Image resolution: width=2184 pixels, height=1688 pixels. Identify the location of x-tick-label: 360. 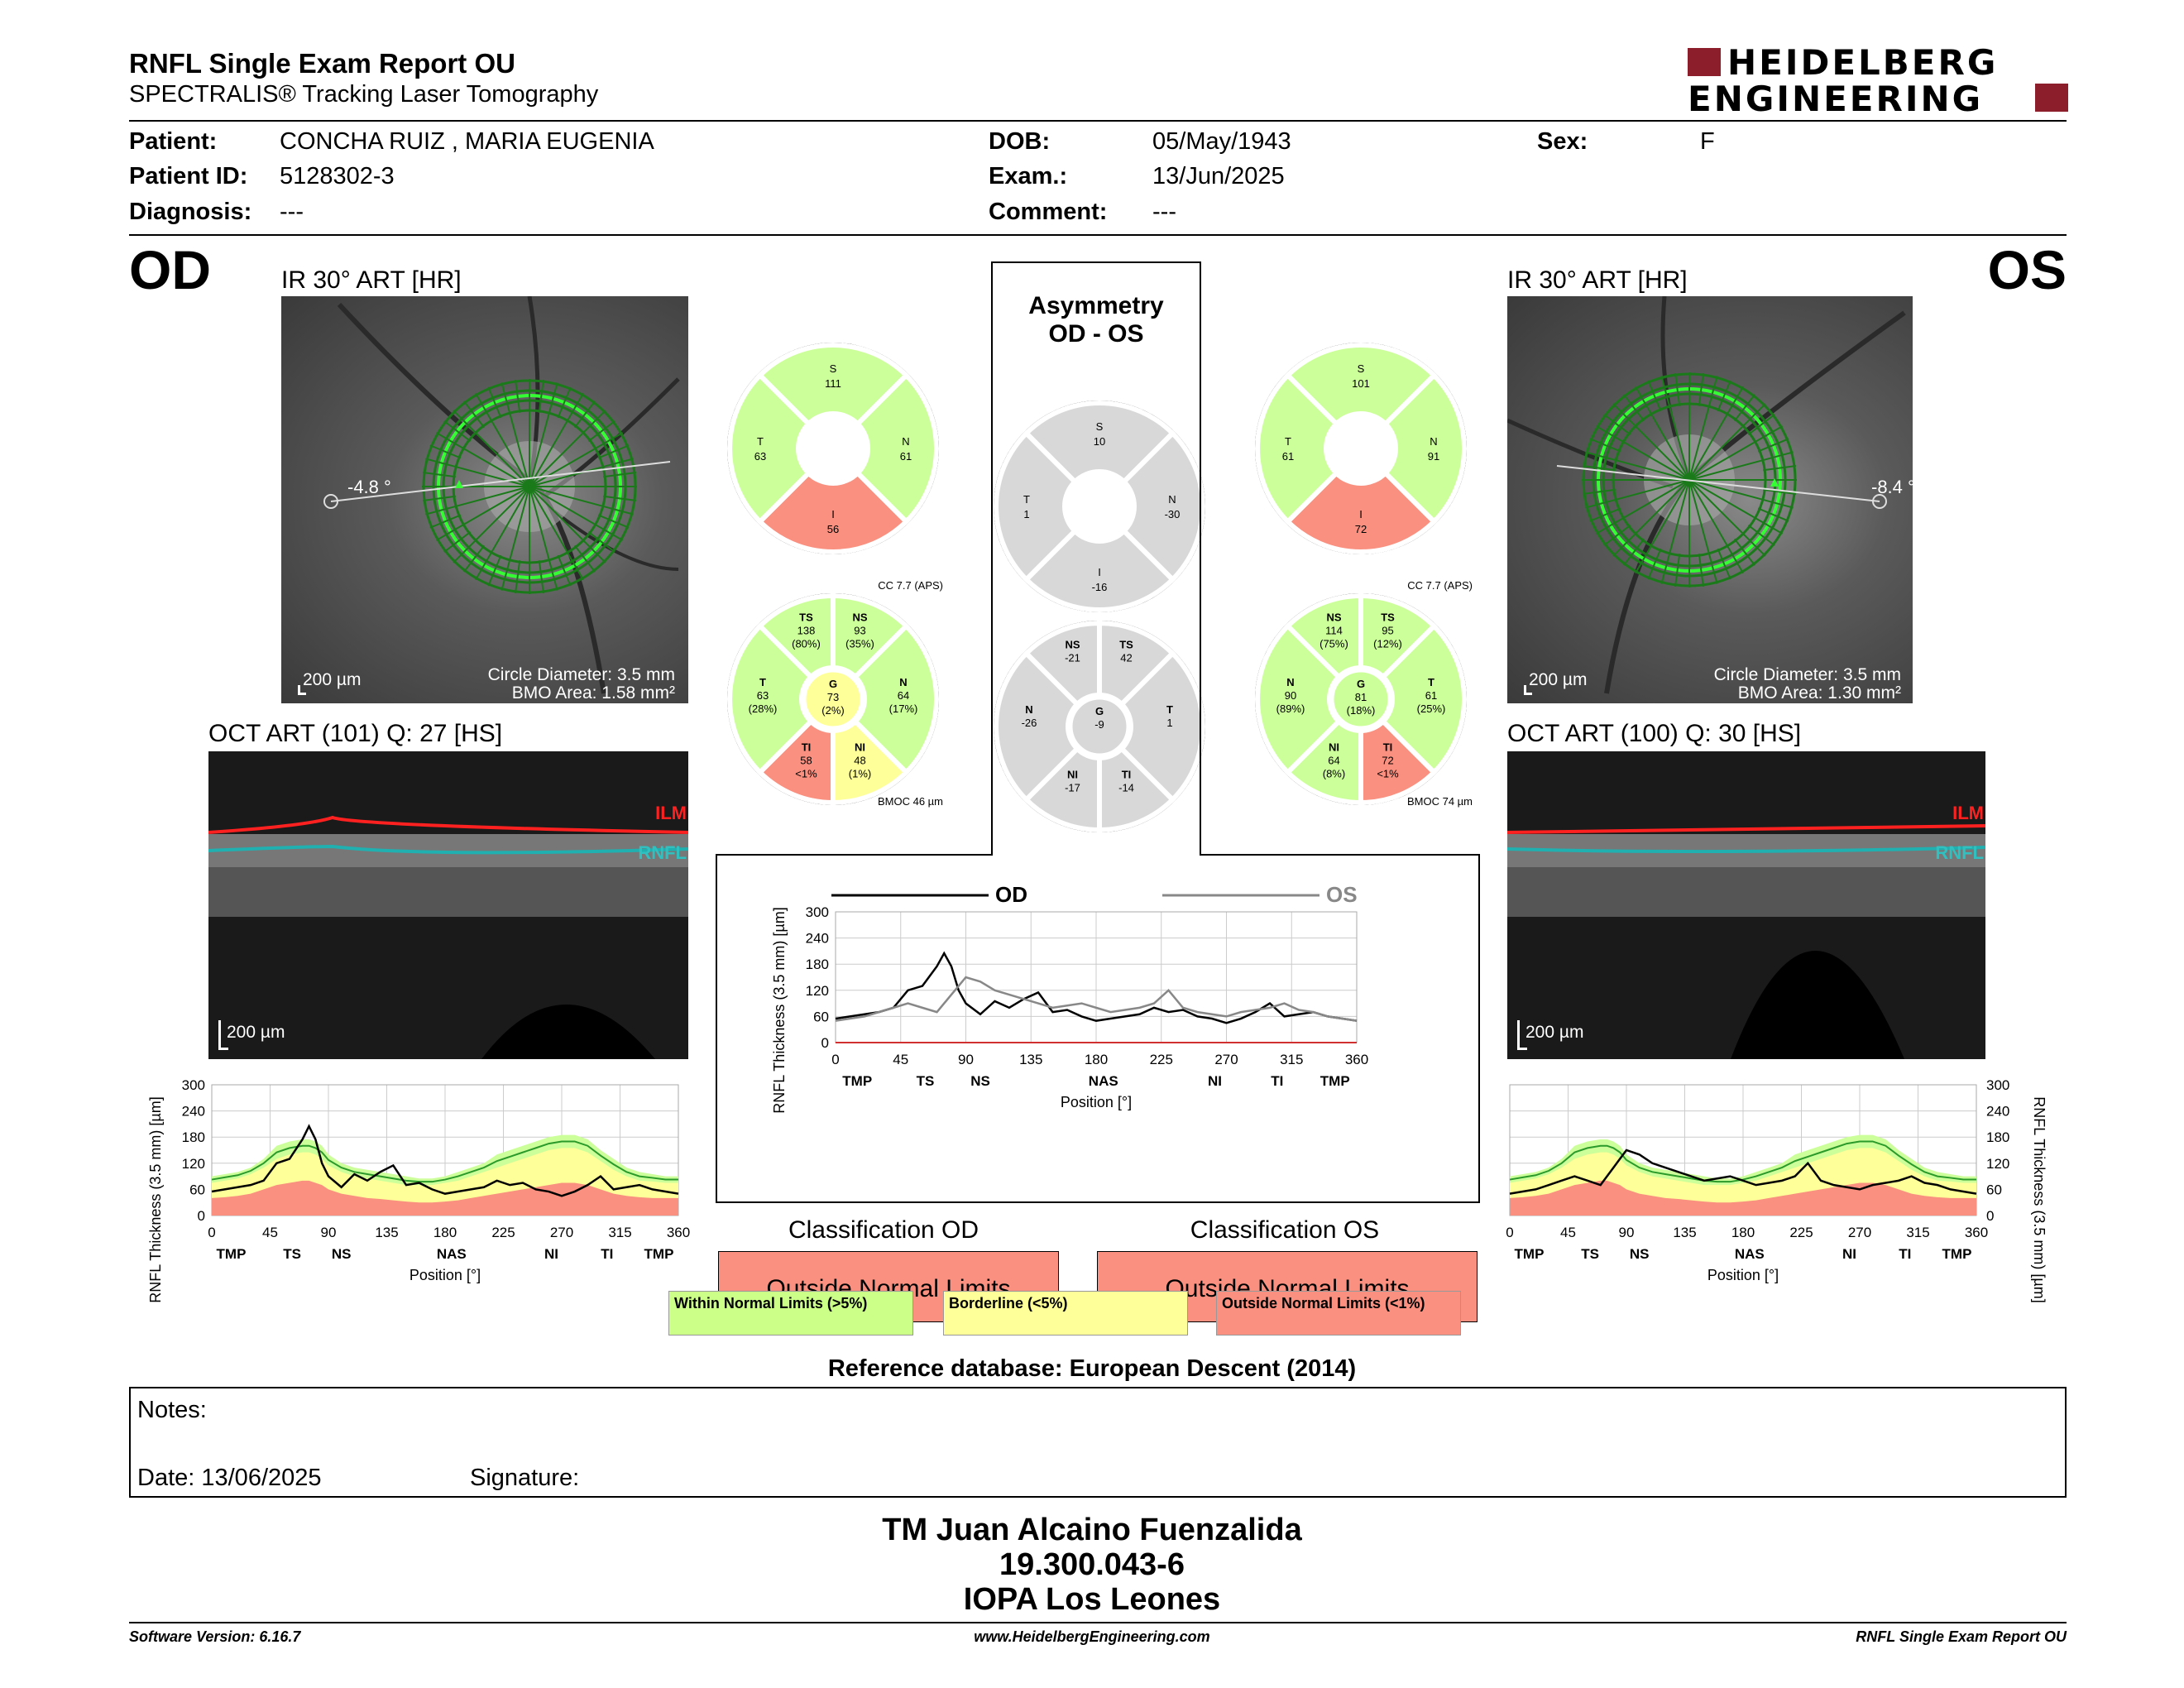
(1976, 1232).